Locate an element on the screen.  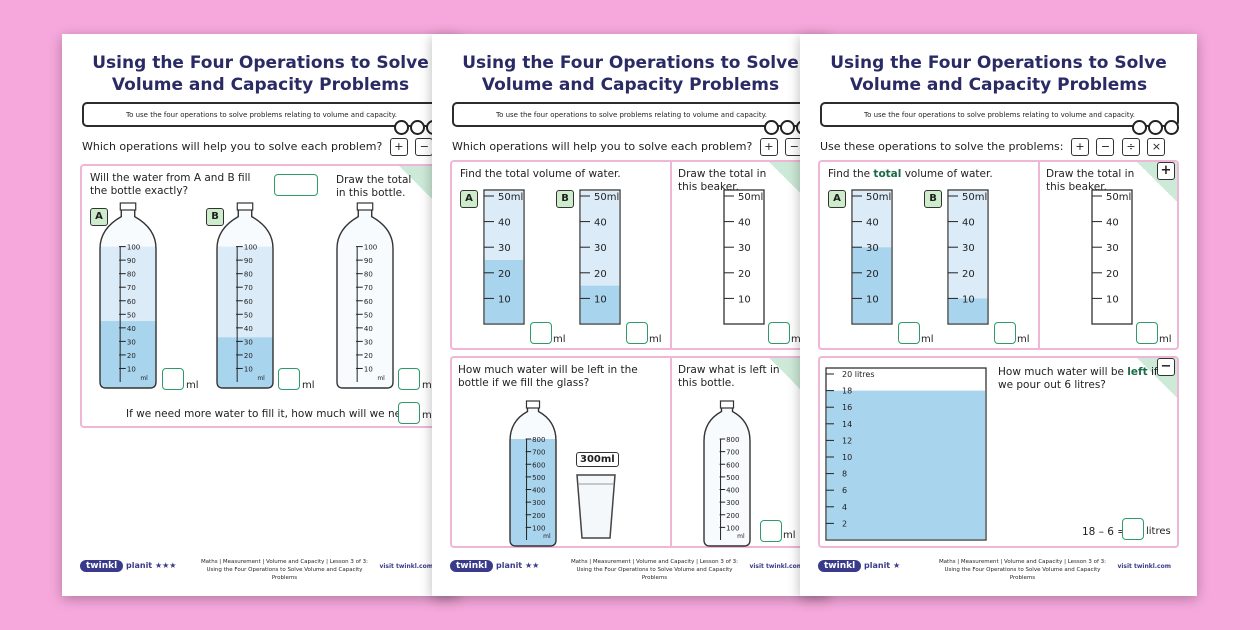
bottle-empty: 100 90 80 70 60 50 40 30 20 10 ml is located at coordinates (365, 295).